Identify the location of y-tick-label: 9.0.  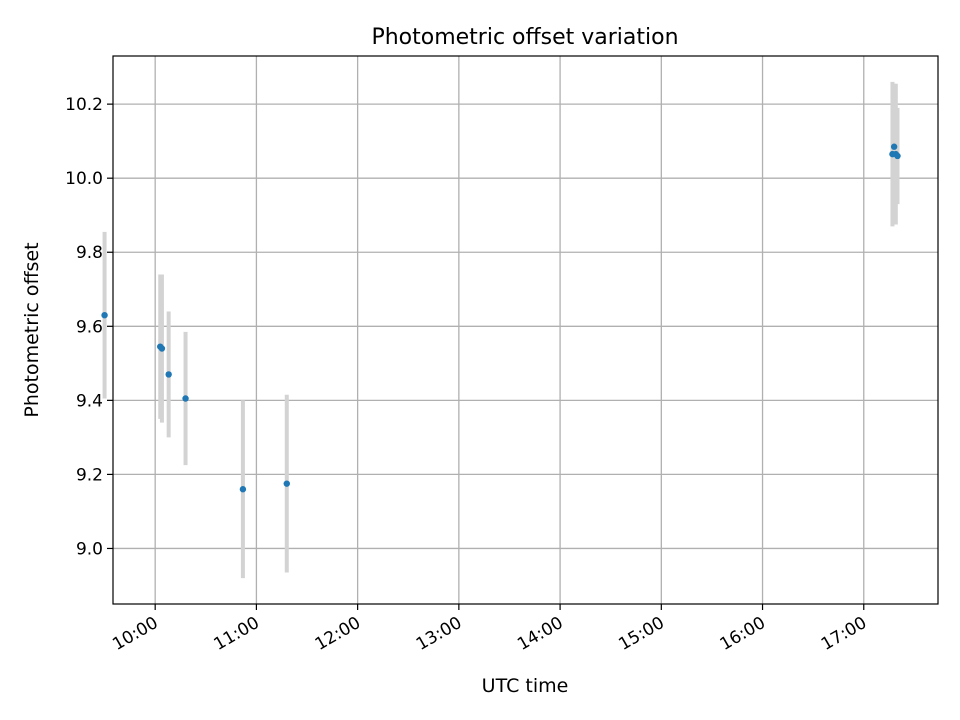
(89, 549).